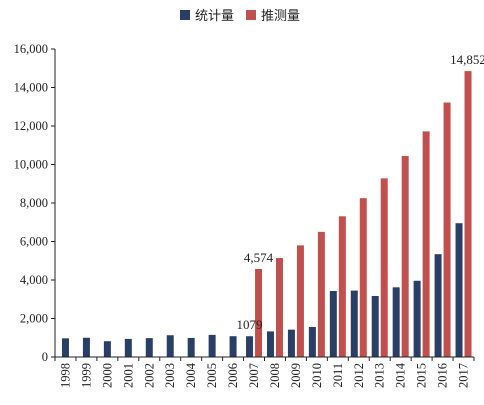 The width and height of the screenshot is (484, 405). I want to click on data-label: 1079, so click(250, 324).